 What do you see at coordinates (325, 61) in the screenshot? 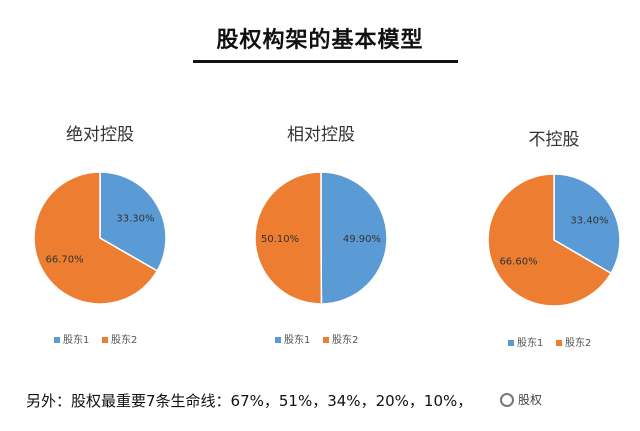
I see `title-underline` at bounding box center [325, 61].